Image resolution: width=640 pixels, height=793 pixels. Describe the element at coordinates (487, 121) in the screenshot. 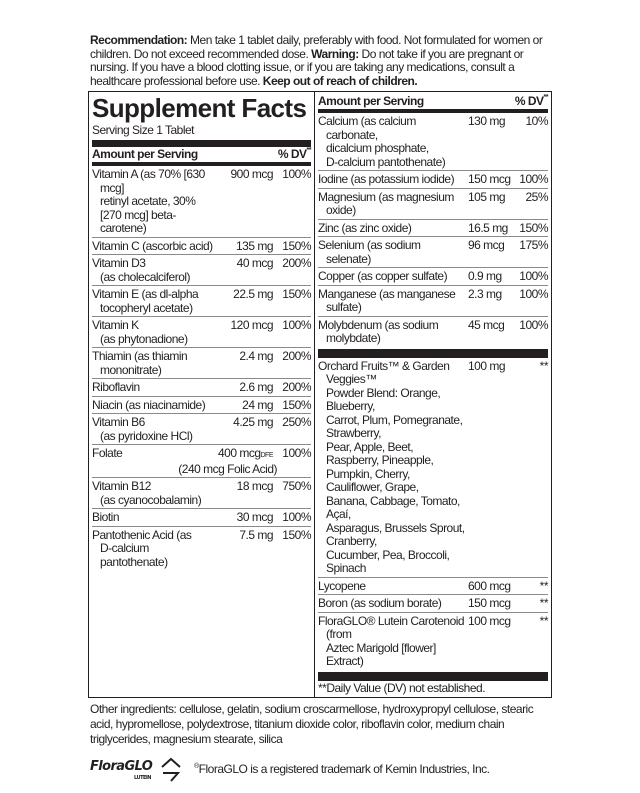

I see `amount-value: 130 mg` at that location.